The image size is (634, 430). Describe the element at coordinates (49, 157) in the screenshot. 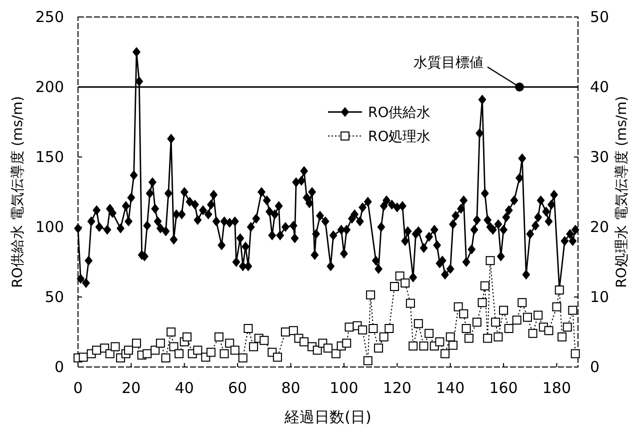

I see `y-tick-label: 150` at that location.